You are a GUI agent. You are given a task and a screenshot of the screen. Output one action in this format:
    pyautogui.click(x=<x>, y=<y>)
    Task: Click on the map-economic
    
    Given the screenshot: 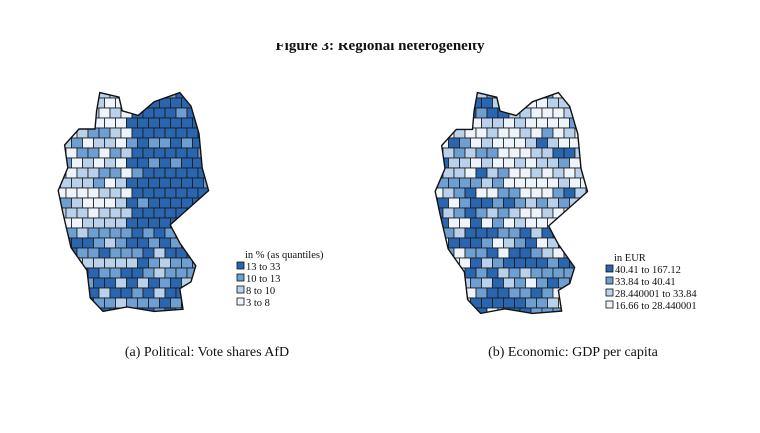 What is the action you would take?
    pyautogui.click(x=511, y=203)
    